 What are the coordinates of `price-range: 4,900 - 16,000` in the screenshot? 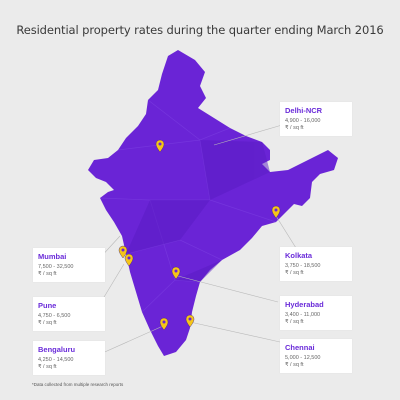 It's located at (303, 121).